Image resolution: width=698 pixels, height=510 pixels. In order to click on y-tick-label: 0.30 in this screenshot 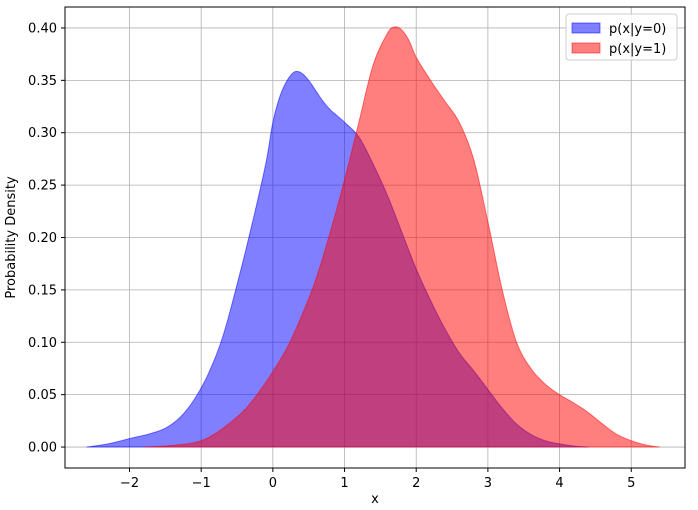, I will do `click(42, 133)`.